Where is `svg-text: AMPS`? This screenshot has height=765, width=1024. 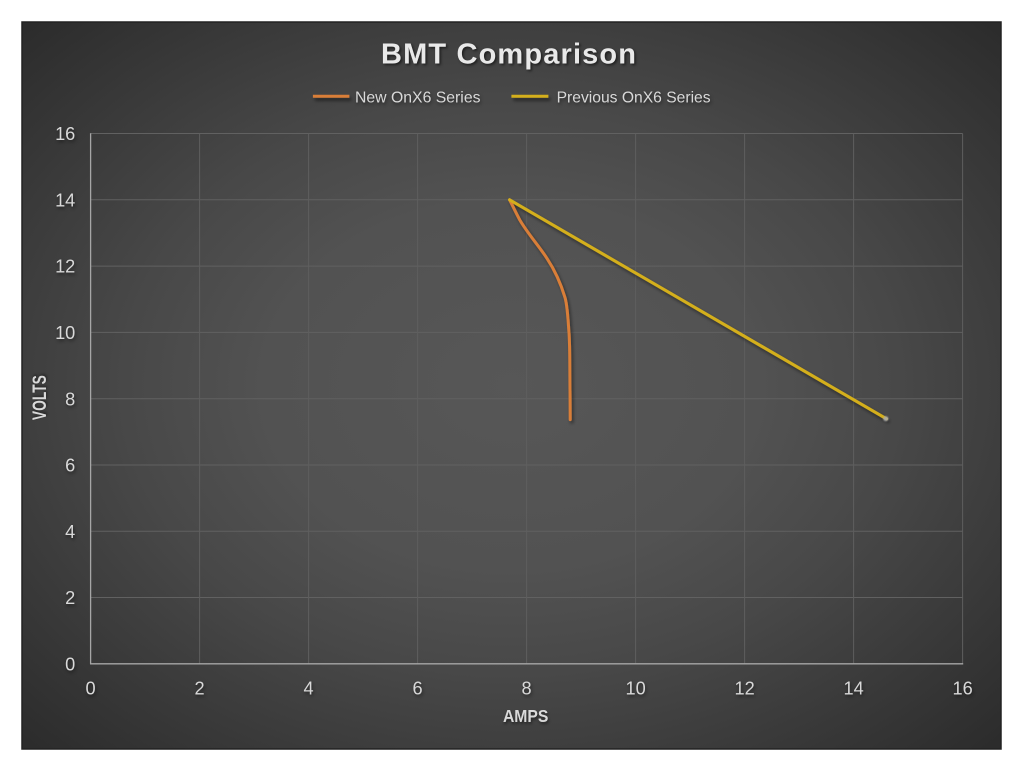 svg-text: AMPS is located at coordinates (526, 716).